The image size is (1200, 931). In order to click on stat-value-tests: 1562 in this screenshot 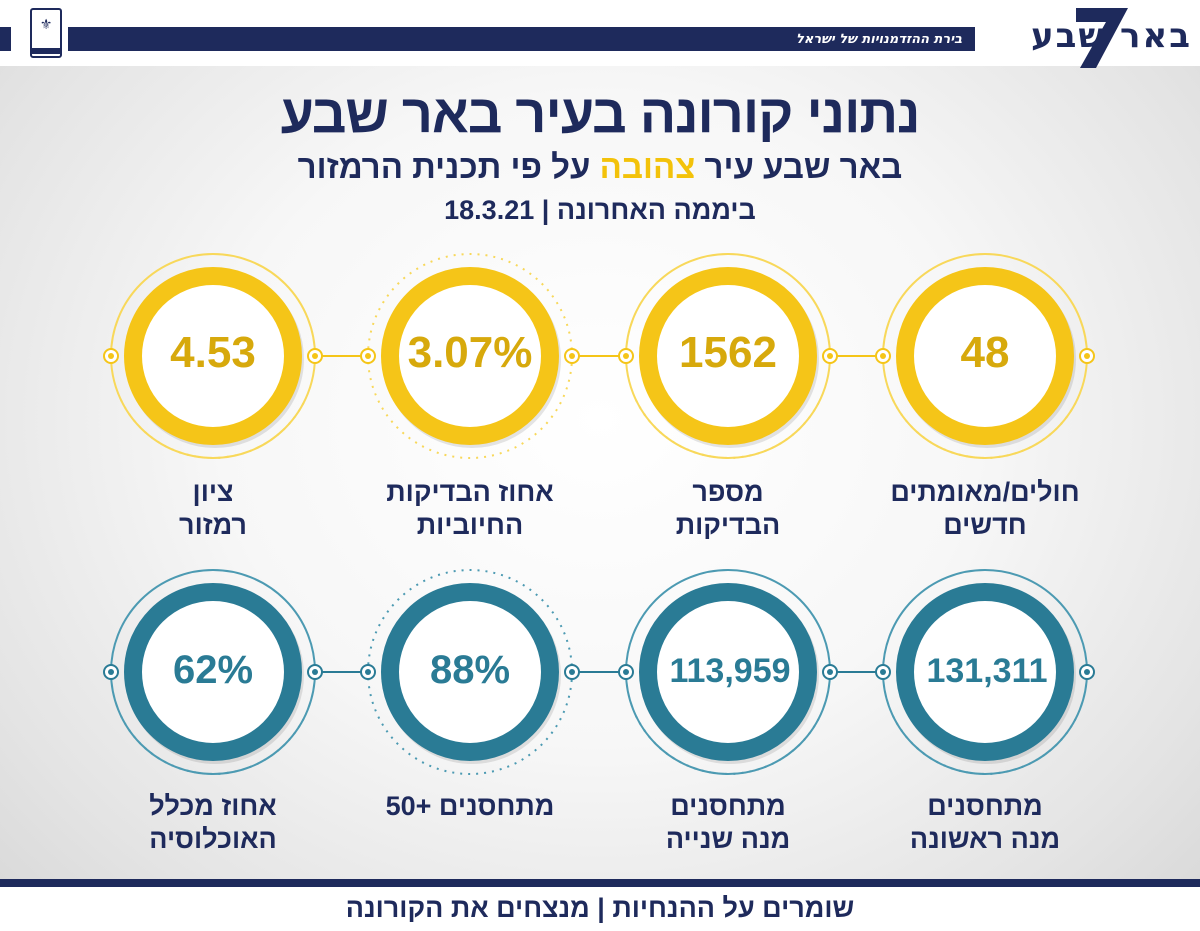, I will do `click(728, 352)`.